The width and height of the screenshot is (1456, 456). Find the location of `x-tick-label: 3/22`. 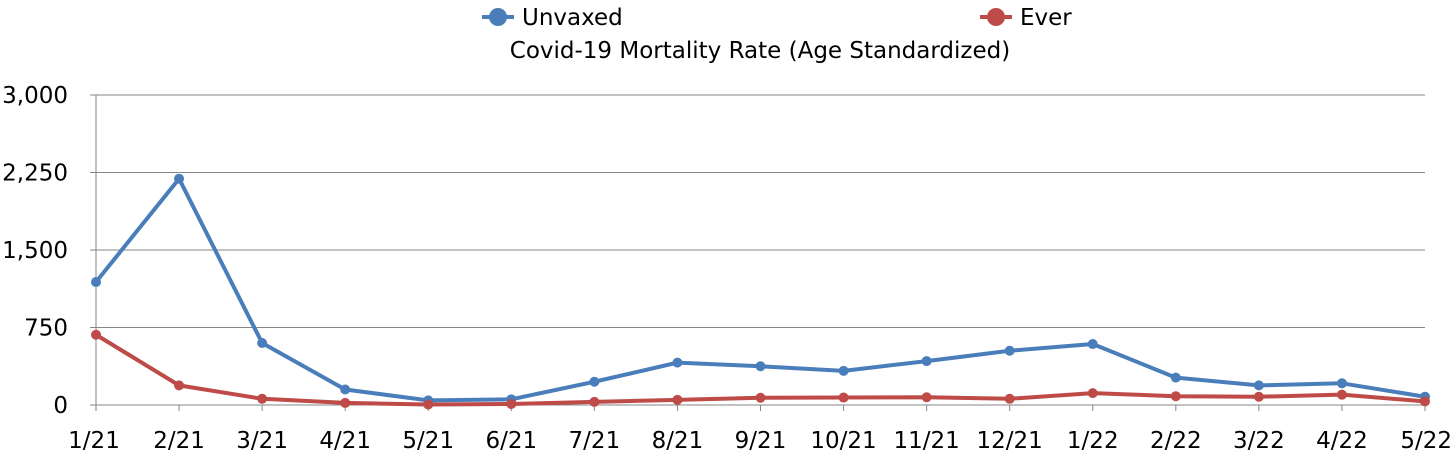

x-tick-label: 3/22 is located at coordinates (1259, 441).